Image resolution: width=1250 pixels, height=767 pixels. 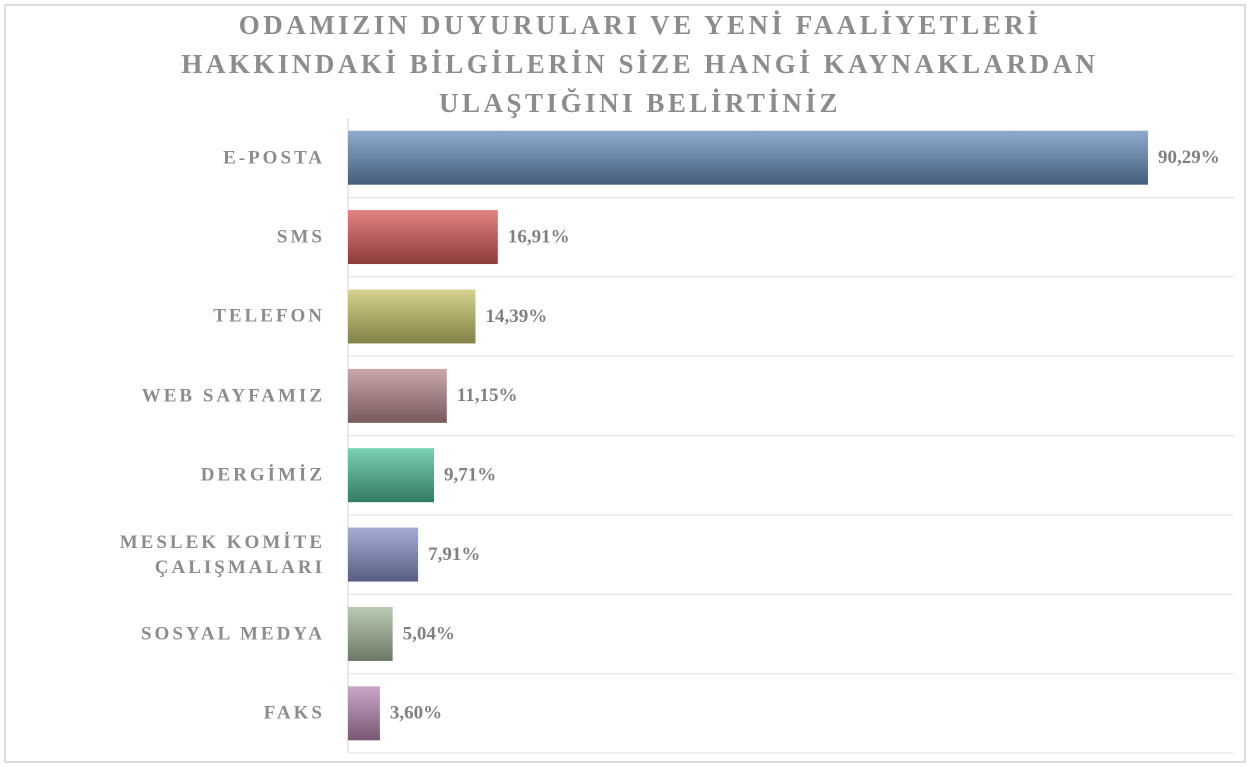 What do you see at coordinates (1189, 157) in the screenshot?
I see `value-label: 90,29%` at bounding box center [1189, 157].